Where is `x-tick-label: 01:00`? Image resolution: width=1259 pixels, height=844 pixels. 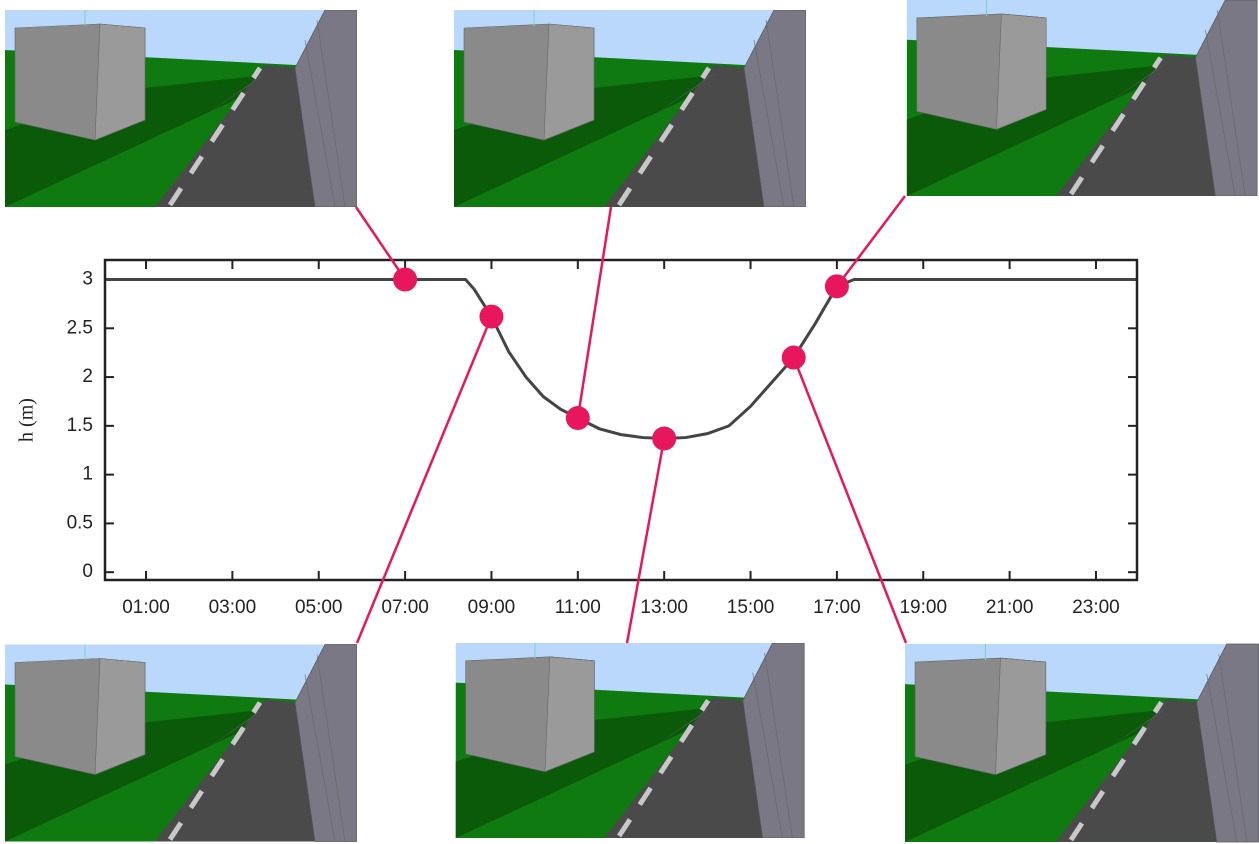
x-tick-label: 01:00 is located at coordinates (146, 607).